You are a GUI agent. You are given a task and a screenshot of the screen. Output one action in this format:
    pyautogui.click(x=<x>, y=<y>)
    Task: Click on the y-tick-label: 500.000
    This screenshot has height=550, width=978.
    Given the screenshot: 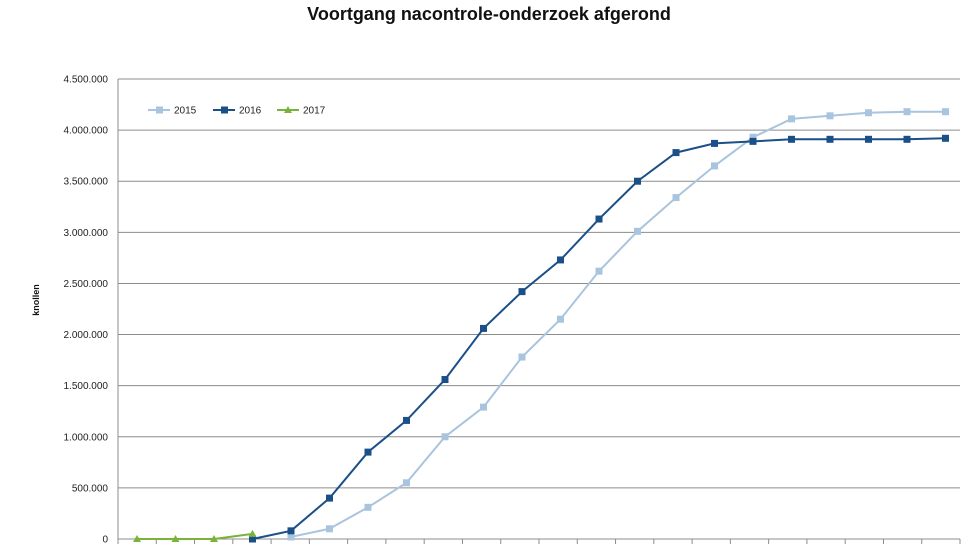 What is the action you would take?
    pyautogui.click(x=90, y=488)
    